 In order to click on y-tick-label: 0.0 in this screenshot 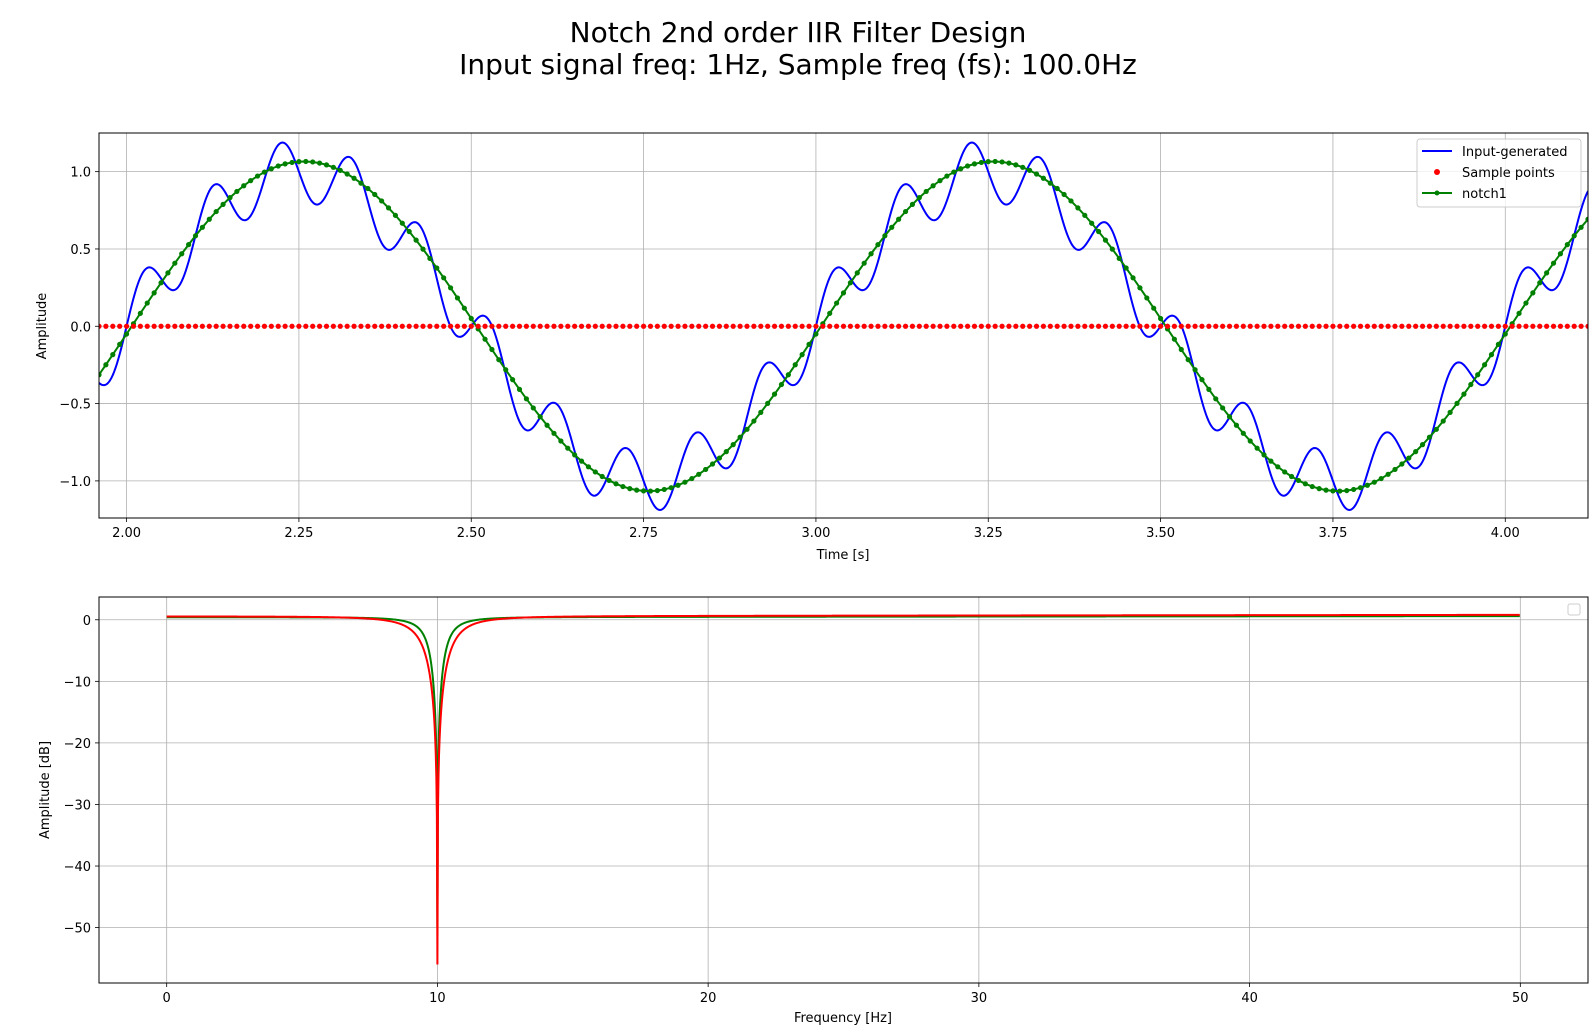, I will do `click(80, 327)`.